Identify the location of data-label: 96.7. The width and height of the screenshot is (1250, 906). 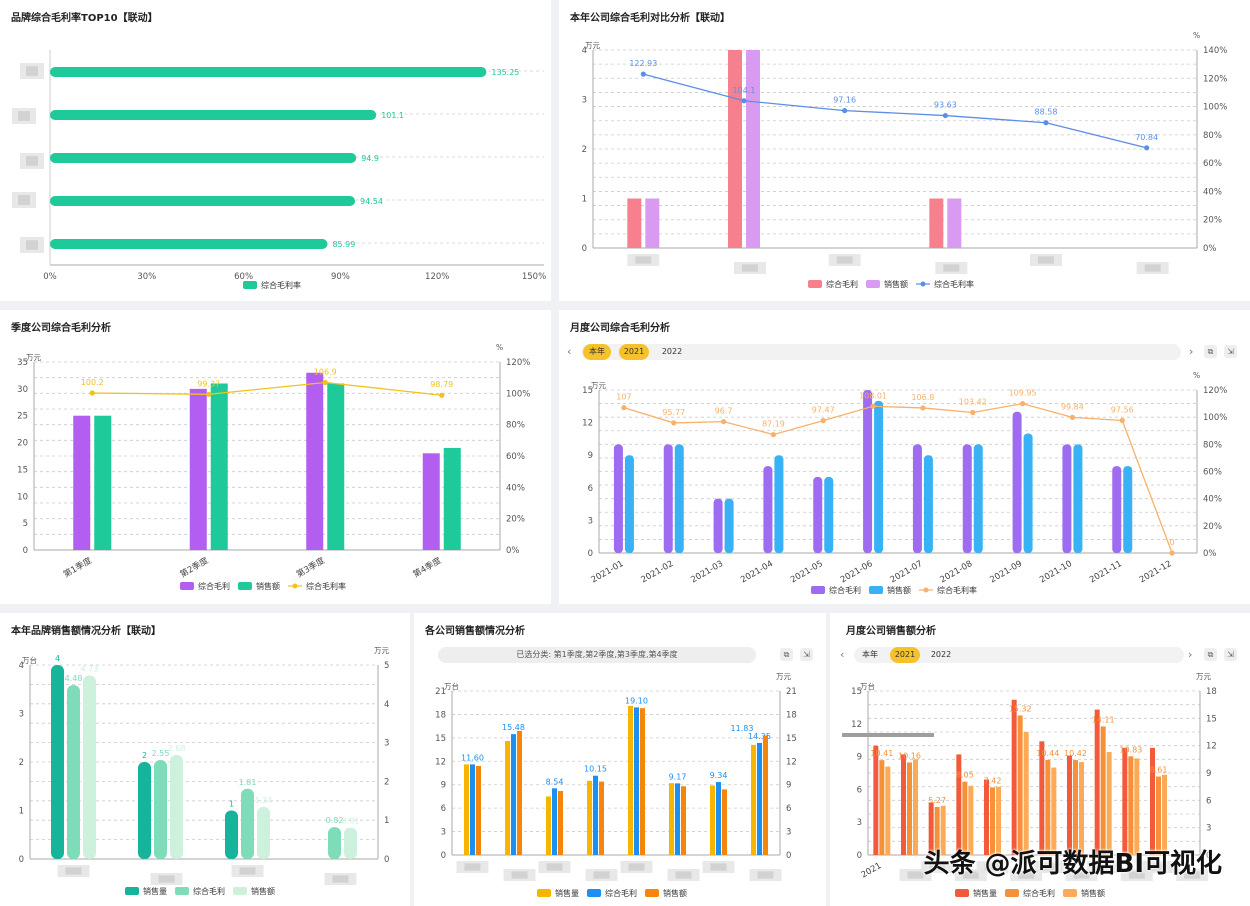
(724, 411).